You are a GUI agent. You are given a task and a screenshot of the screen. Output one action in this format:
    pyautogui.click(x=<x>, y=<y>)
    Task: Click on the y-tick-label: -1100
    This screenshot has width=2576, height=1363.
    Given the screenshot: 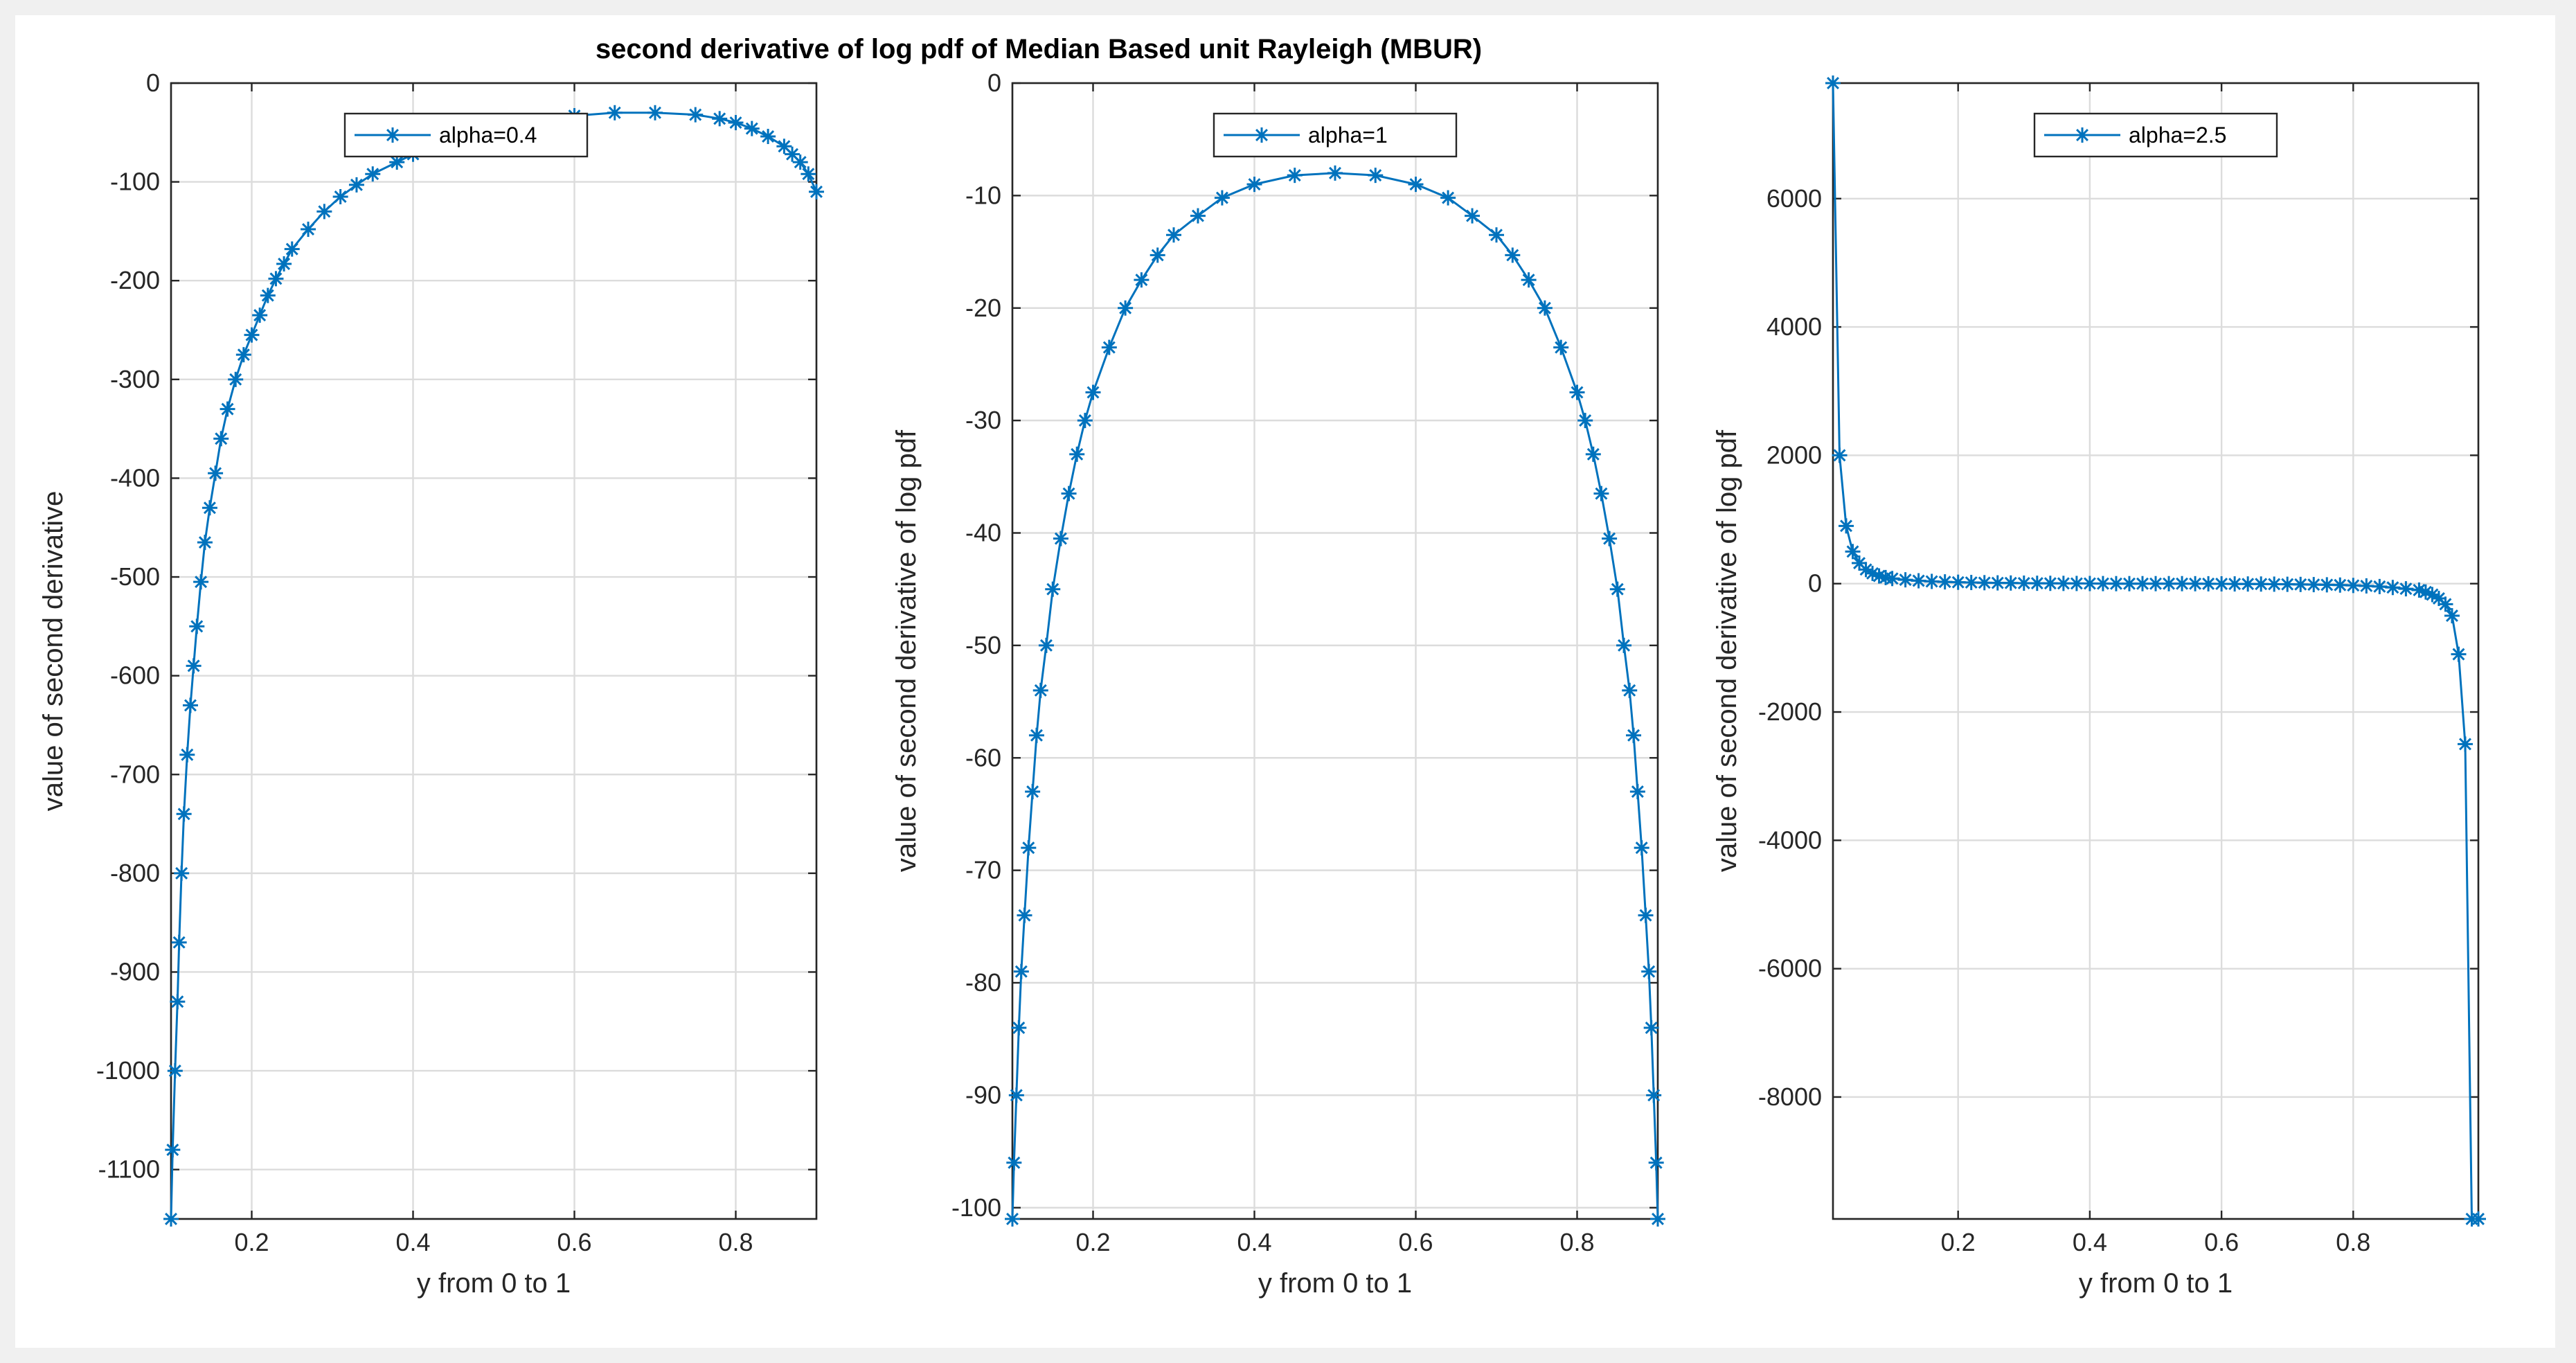 What is the action you would take?
    pyautogui.click(x=129, y=1169)
    